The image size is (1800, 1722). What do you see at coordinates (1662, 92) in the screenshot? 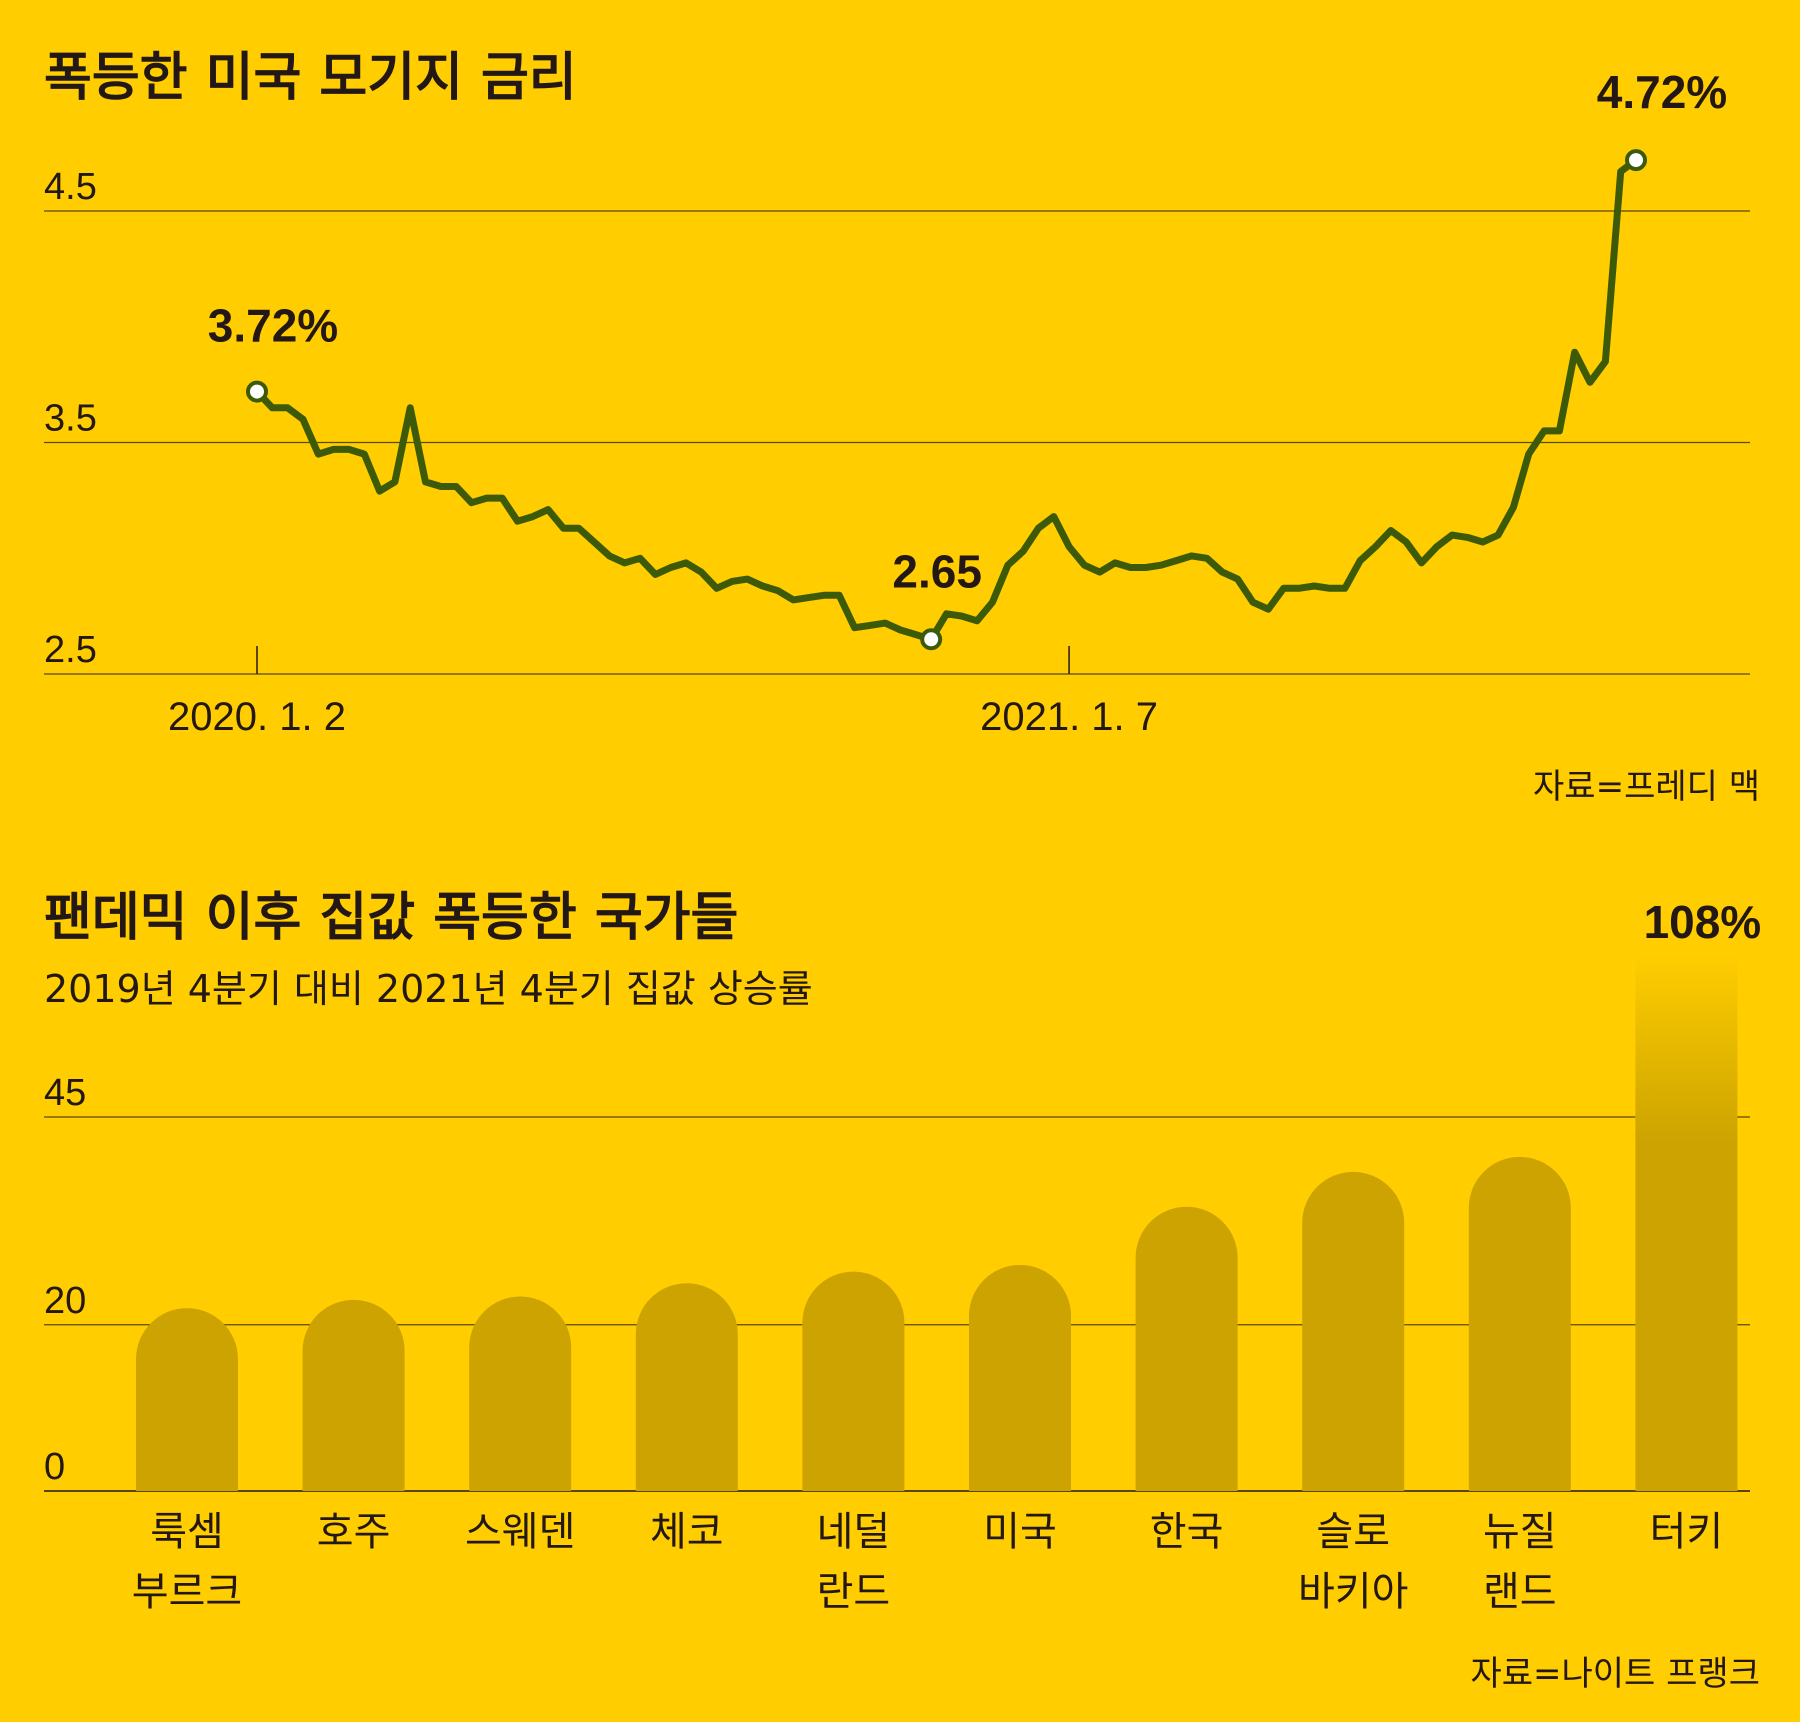
I see `line-label-last: 4.72%` at bounding box center [1662, 92].